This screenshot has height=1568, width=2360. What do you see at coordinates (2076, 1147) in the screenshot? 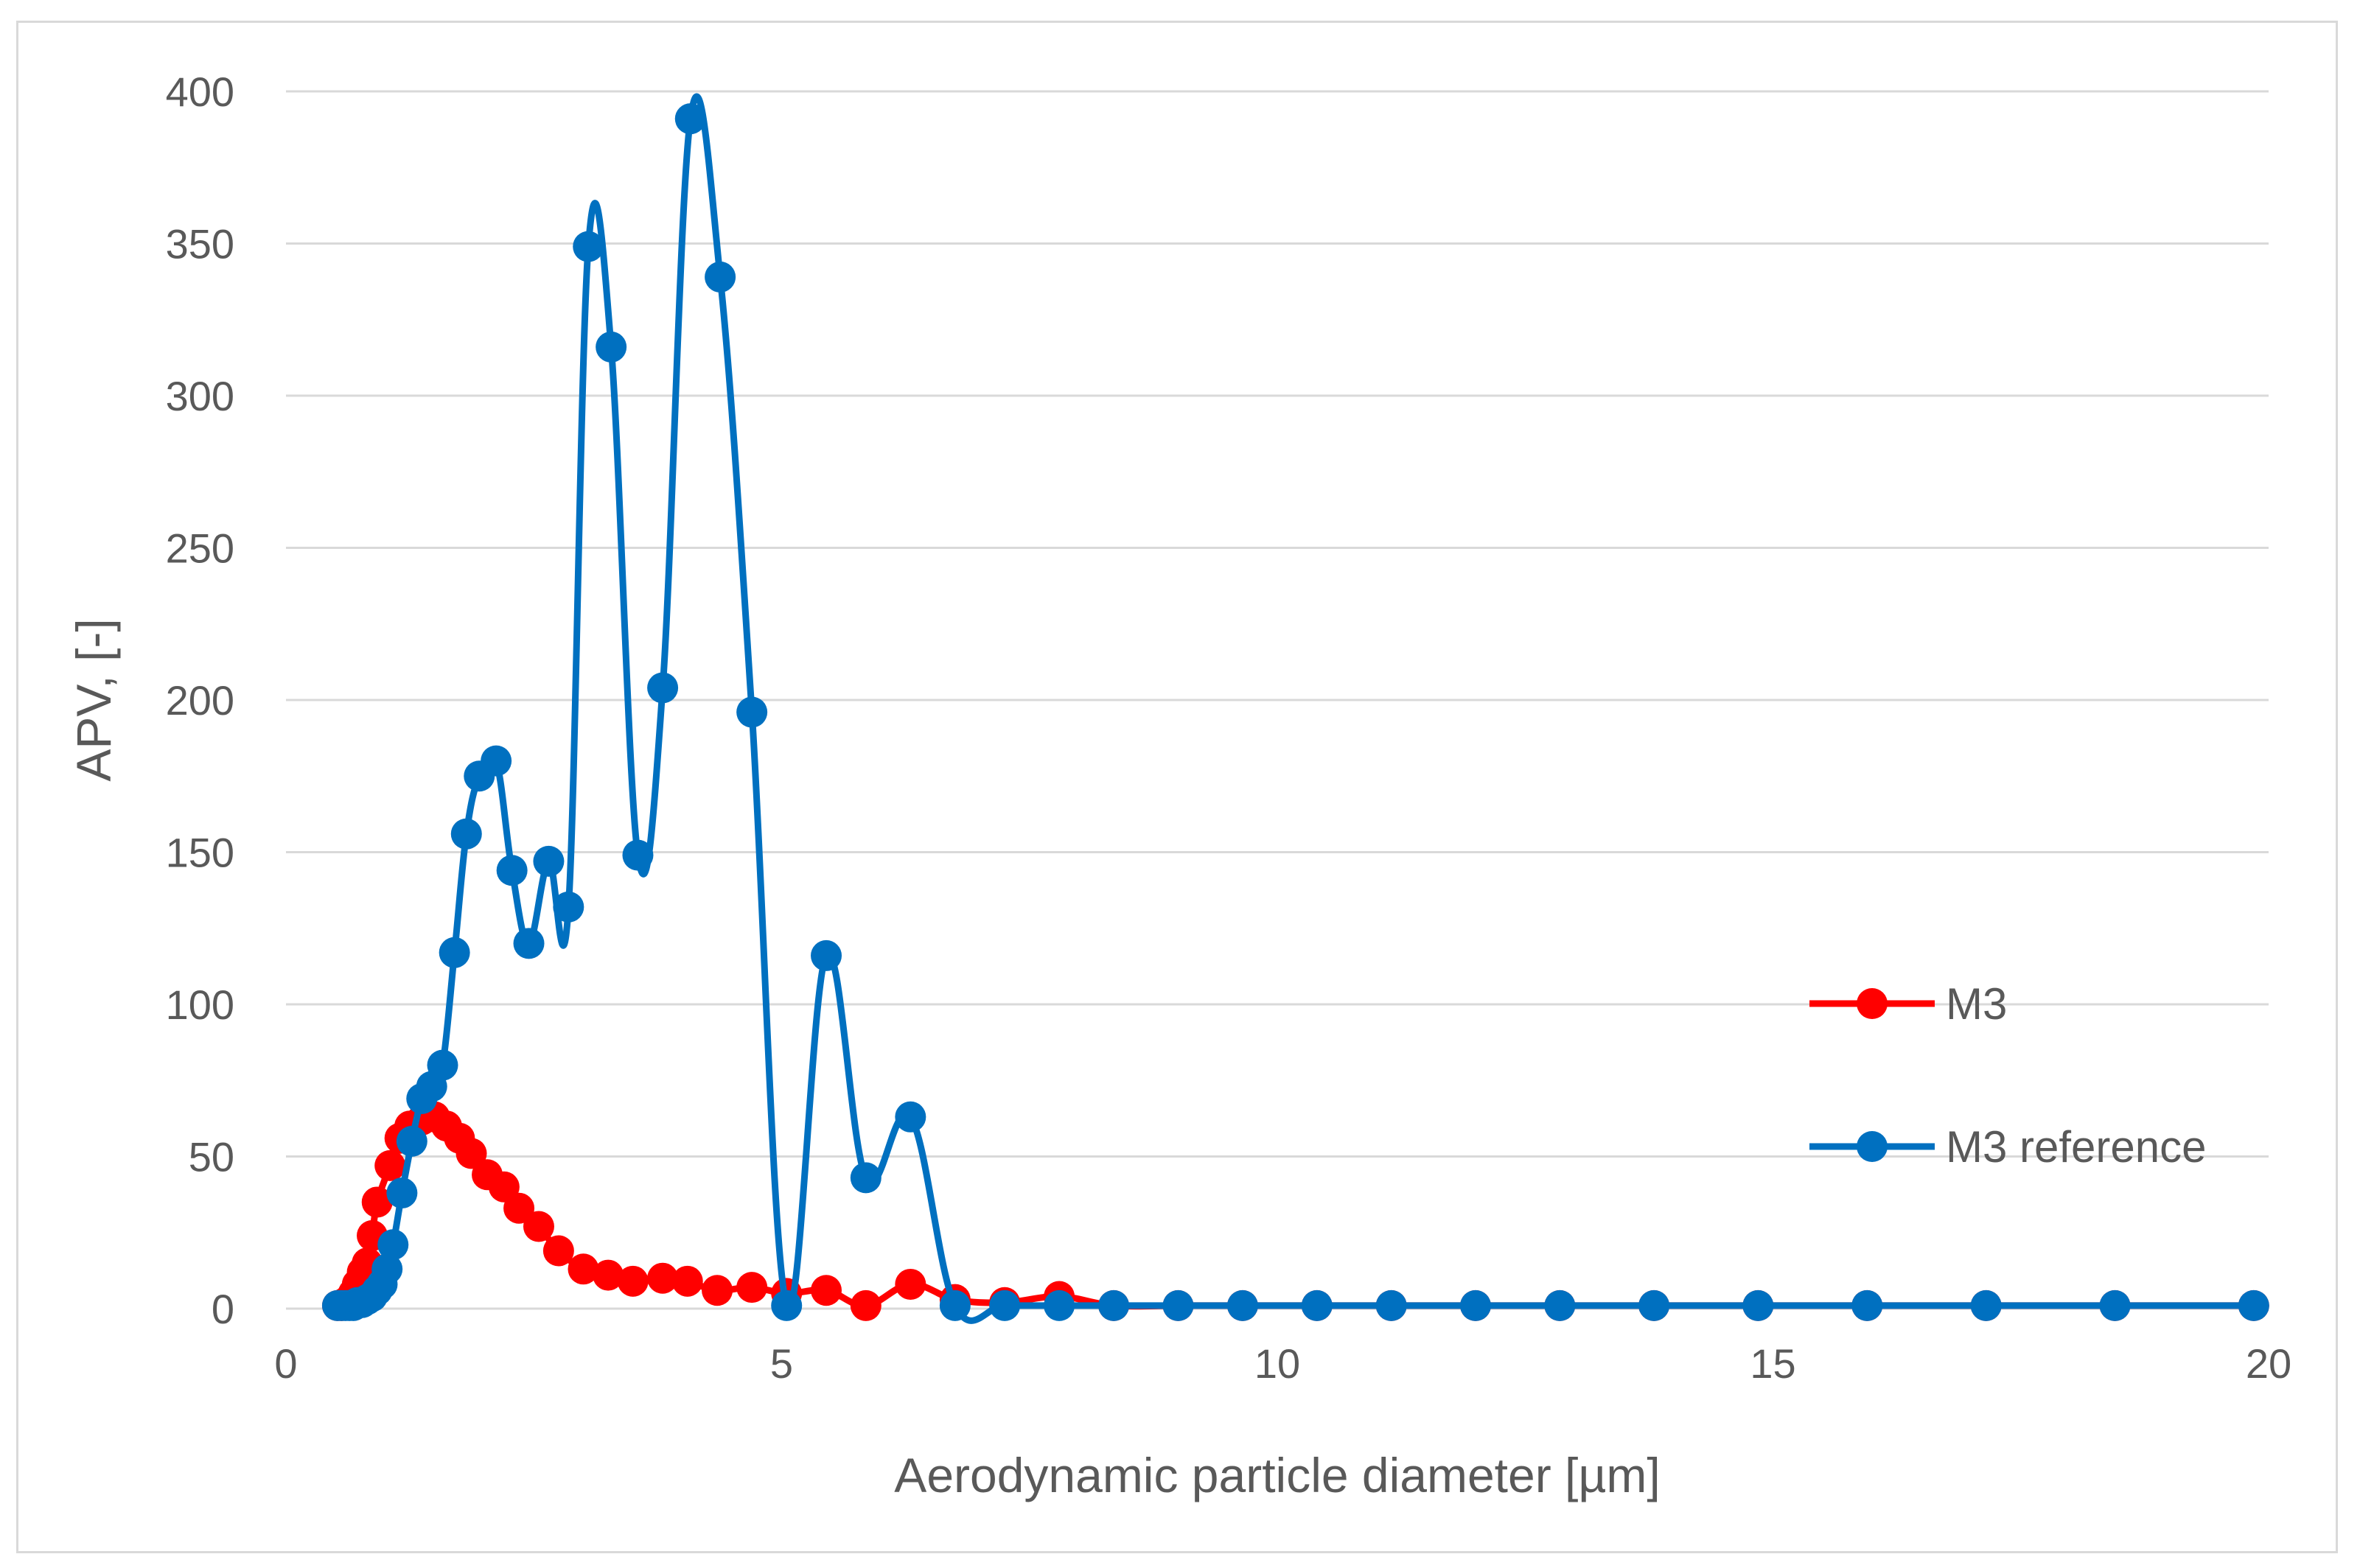
I see `legend-label: M3 reference` at bounding box center [2076, 1147].